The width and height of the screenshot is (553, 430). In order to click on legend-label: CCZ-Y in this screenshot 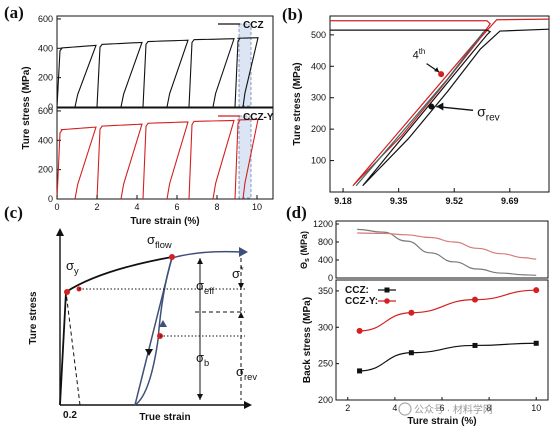, I will do `click(258, 117)`.